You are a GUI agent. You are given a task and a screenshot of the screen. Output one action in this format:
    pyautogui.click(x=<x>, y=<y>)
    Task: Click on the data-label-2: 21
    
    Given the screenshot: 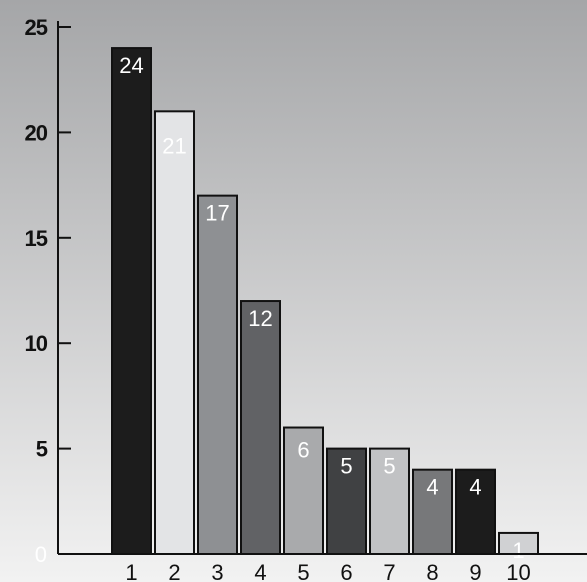 What is the action you would take?
    pyautogui.click(x=174, y=145)
    